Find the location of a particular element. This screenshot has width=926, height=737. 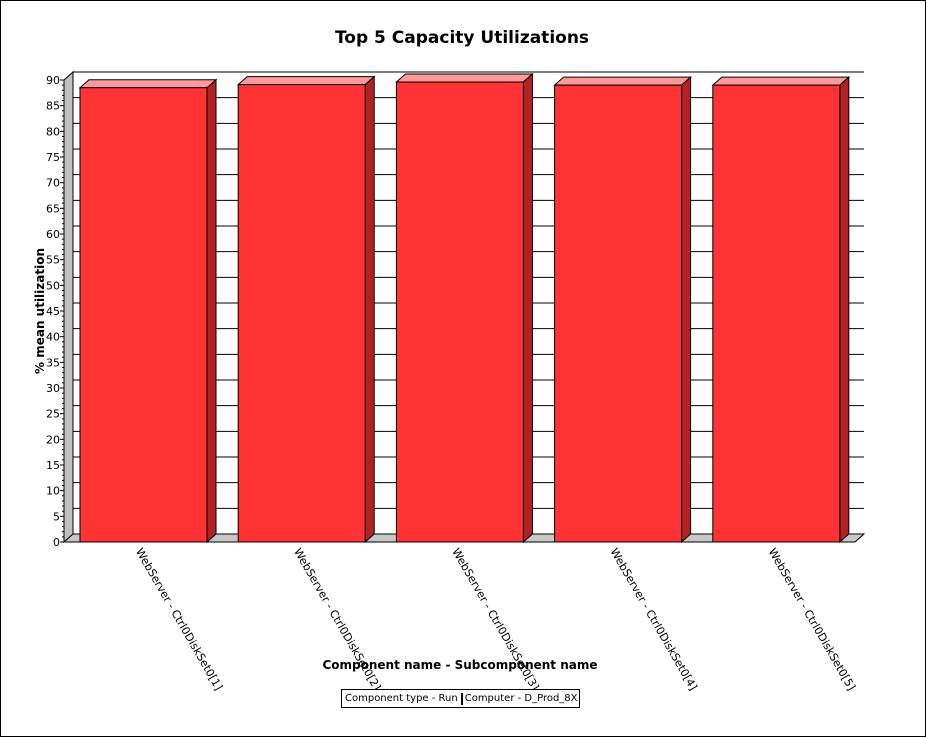

x-category-label: WebServer - Ctrl0DiskSet0[4] is located at coordinates (654, 619).